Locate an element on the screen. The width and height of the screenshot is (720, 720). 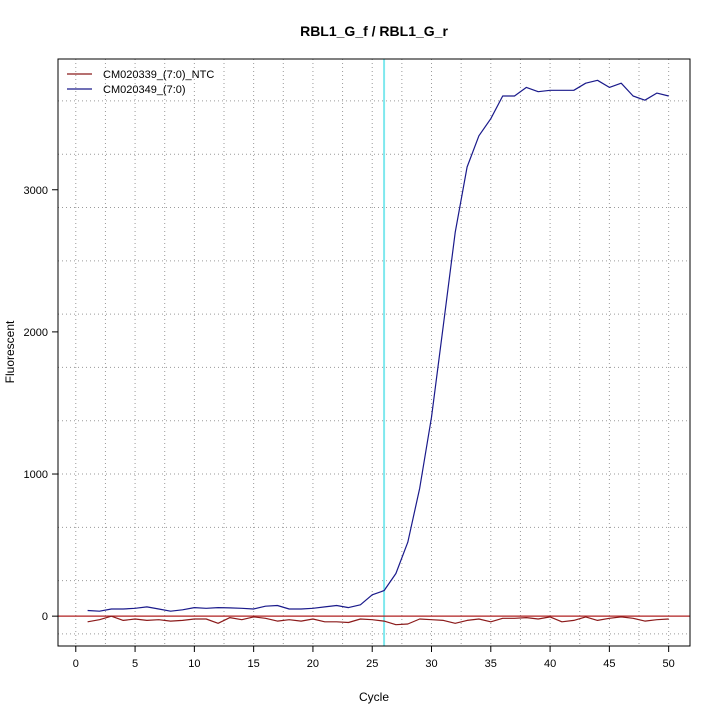
x-tick-label: 5 is located at coordinates (135, 664).